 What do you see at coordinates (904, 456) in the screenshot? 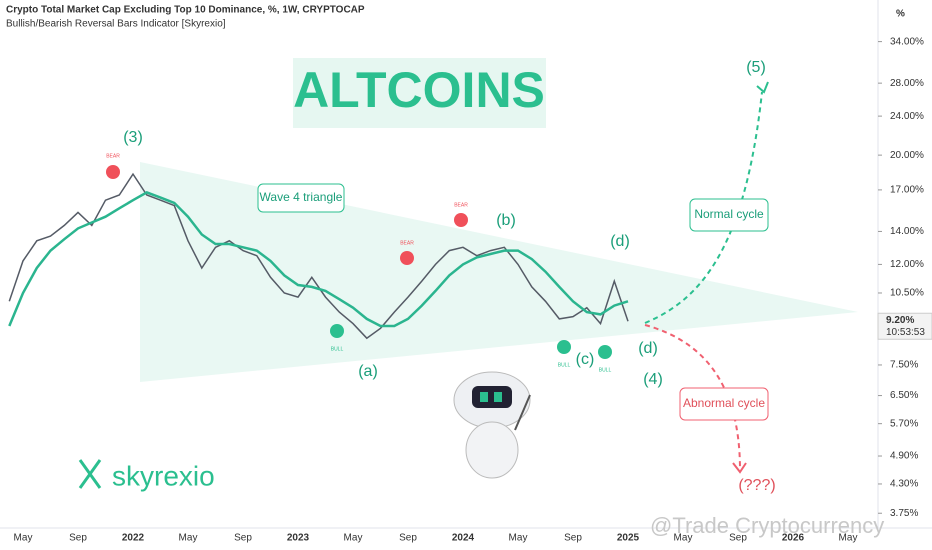
I see `y-tick-label: 4.90%` at bounding box center [904, 456].